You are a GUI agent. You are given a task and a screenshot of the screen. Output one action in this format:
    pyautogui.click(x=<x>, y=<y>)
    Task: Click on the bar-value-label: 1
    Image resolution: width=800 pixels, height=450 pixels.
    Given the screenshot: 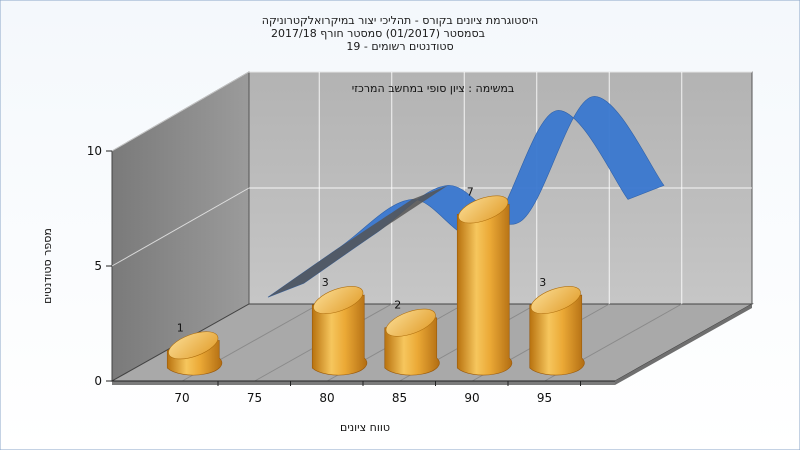 What is the action you would take?
    pyautogui.click(x=180, y=327)
    